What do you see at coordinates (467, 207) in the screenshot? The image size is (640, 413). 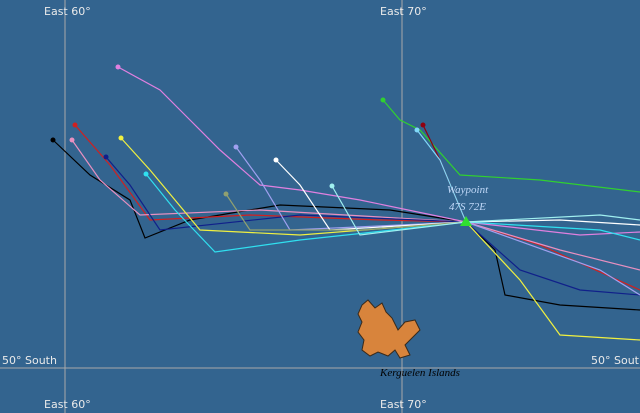 I see `waypoint-position: 47S 72E` at bounding box center [467, 207].